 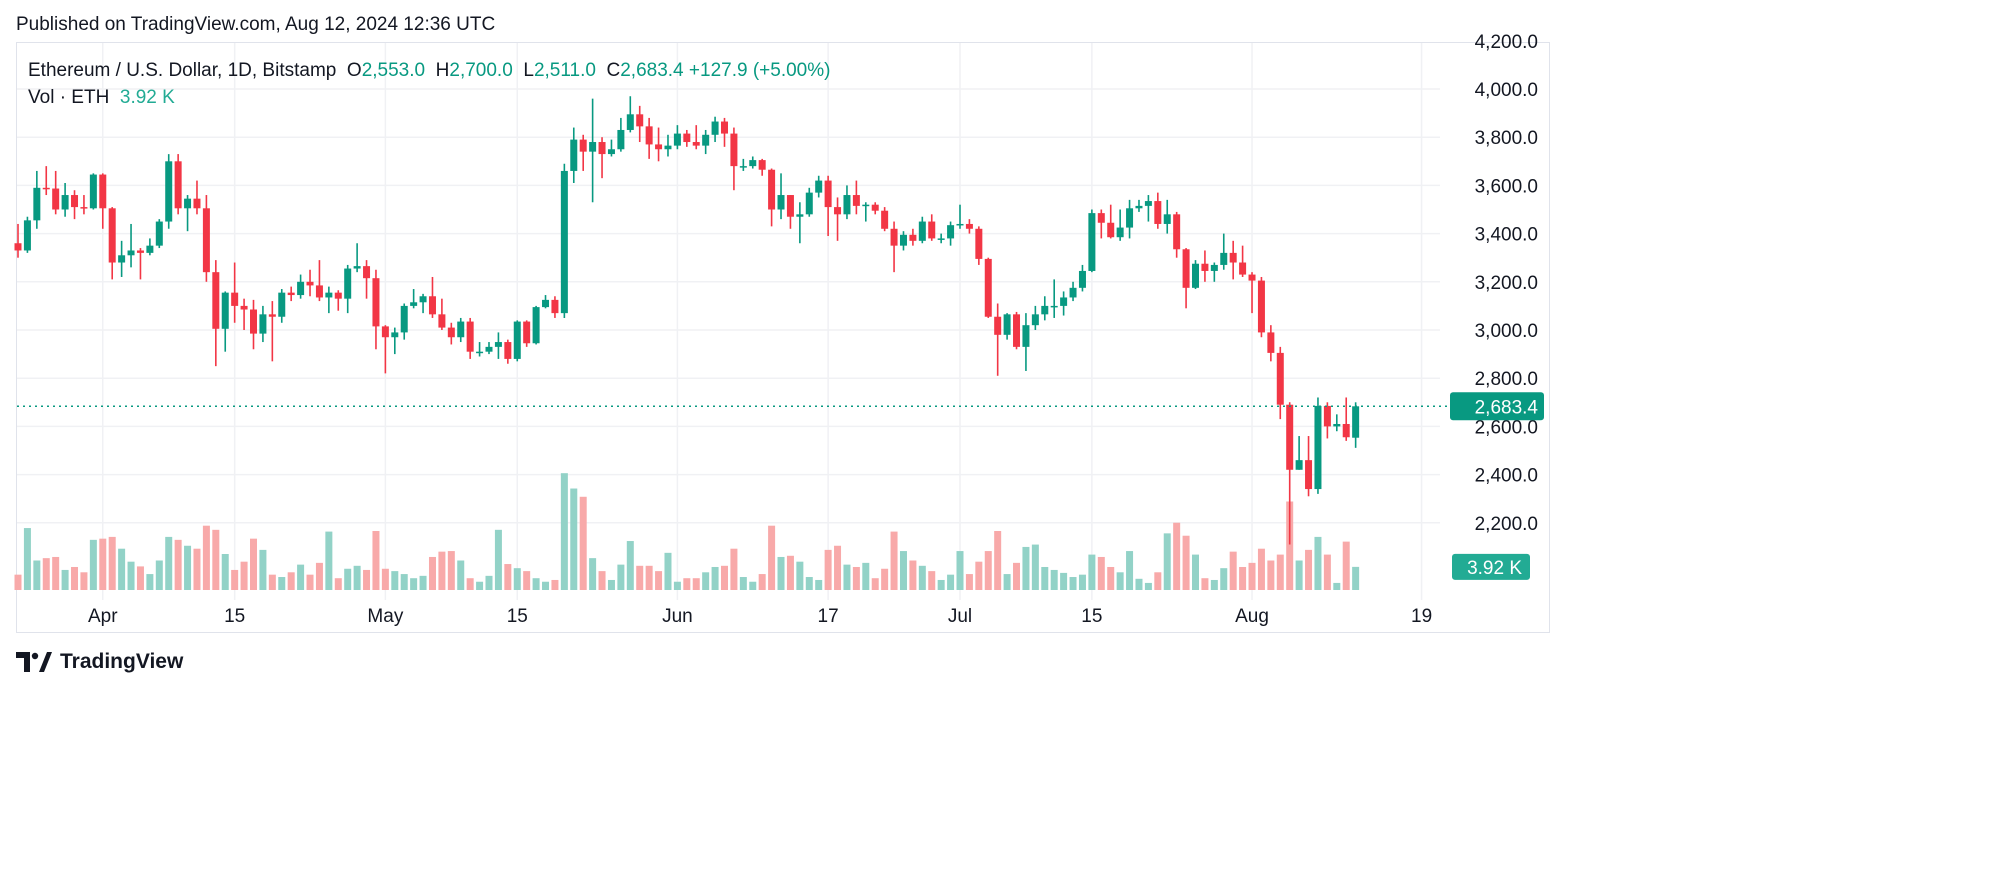 What do you see at coordinates (517, 616) in the screenshot?
I see `time-tick-label: 15` at bounding box center [517, 616].